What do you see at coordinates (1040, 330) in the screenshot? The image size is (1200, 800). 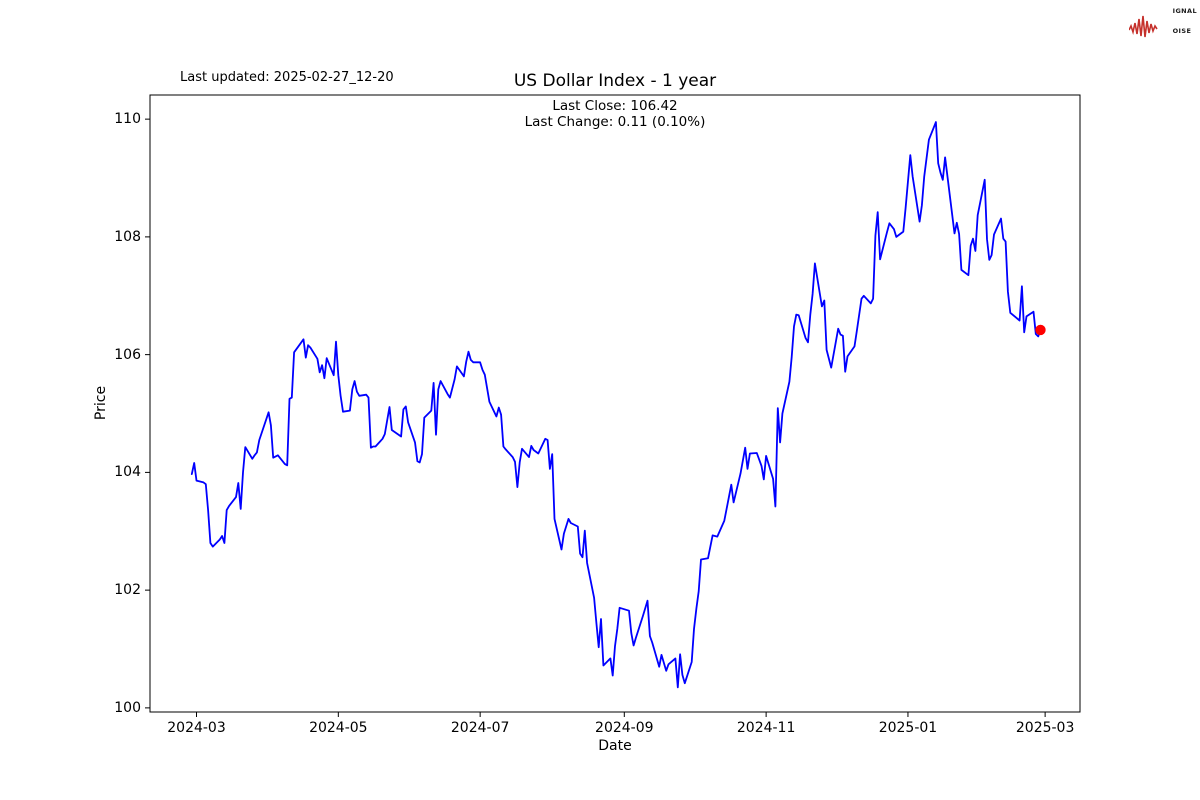 I see `last-price-marker` at bounding box center [1040, 330].